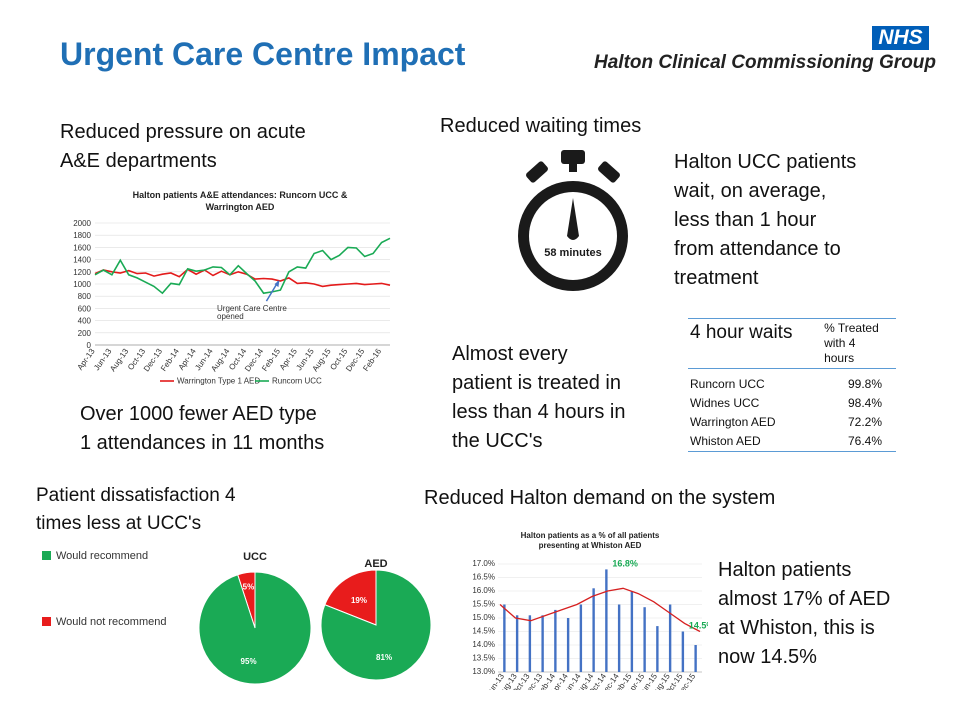  I want to click on y-tick-label: 2000, so click(82, 223).